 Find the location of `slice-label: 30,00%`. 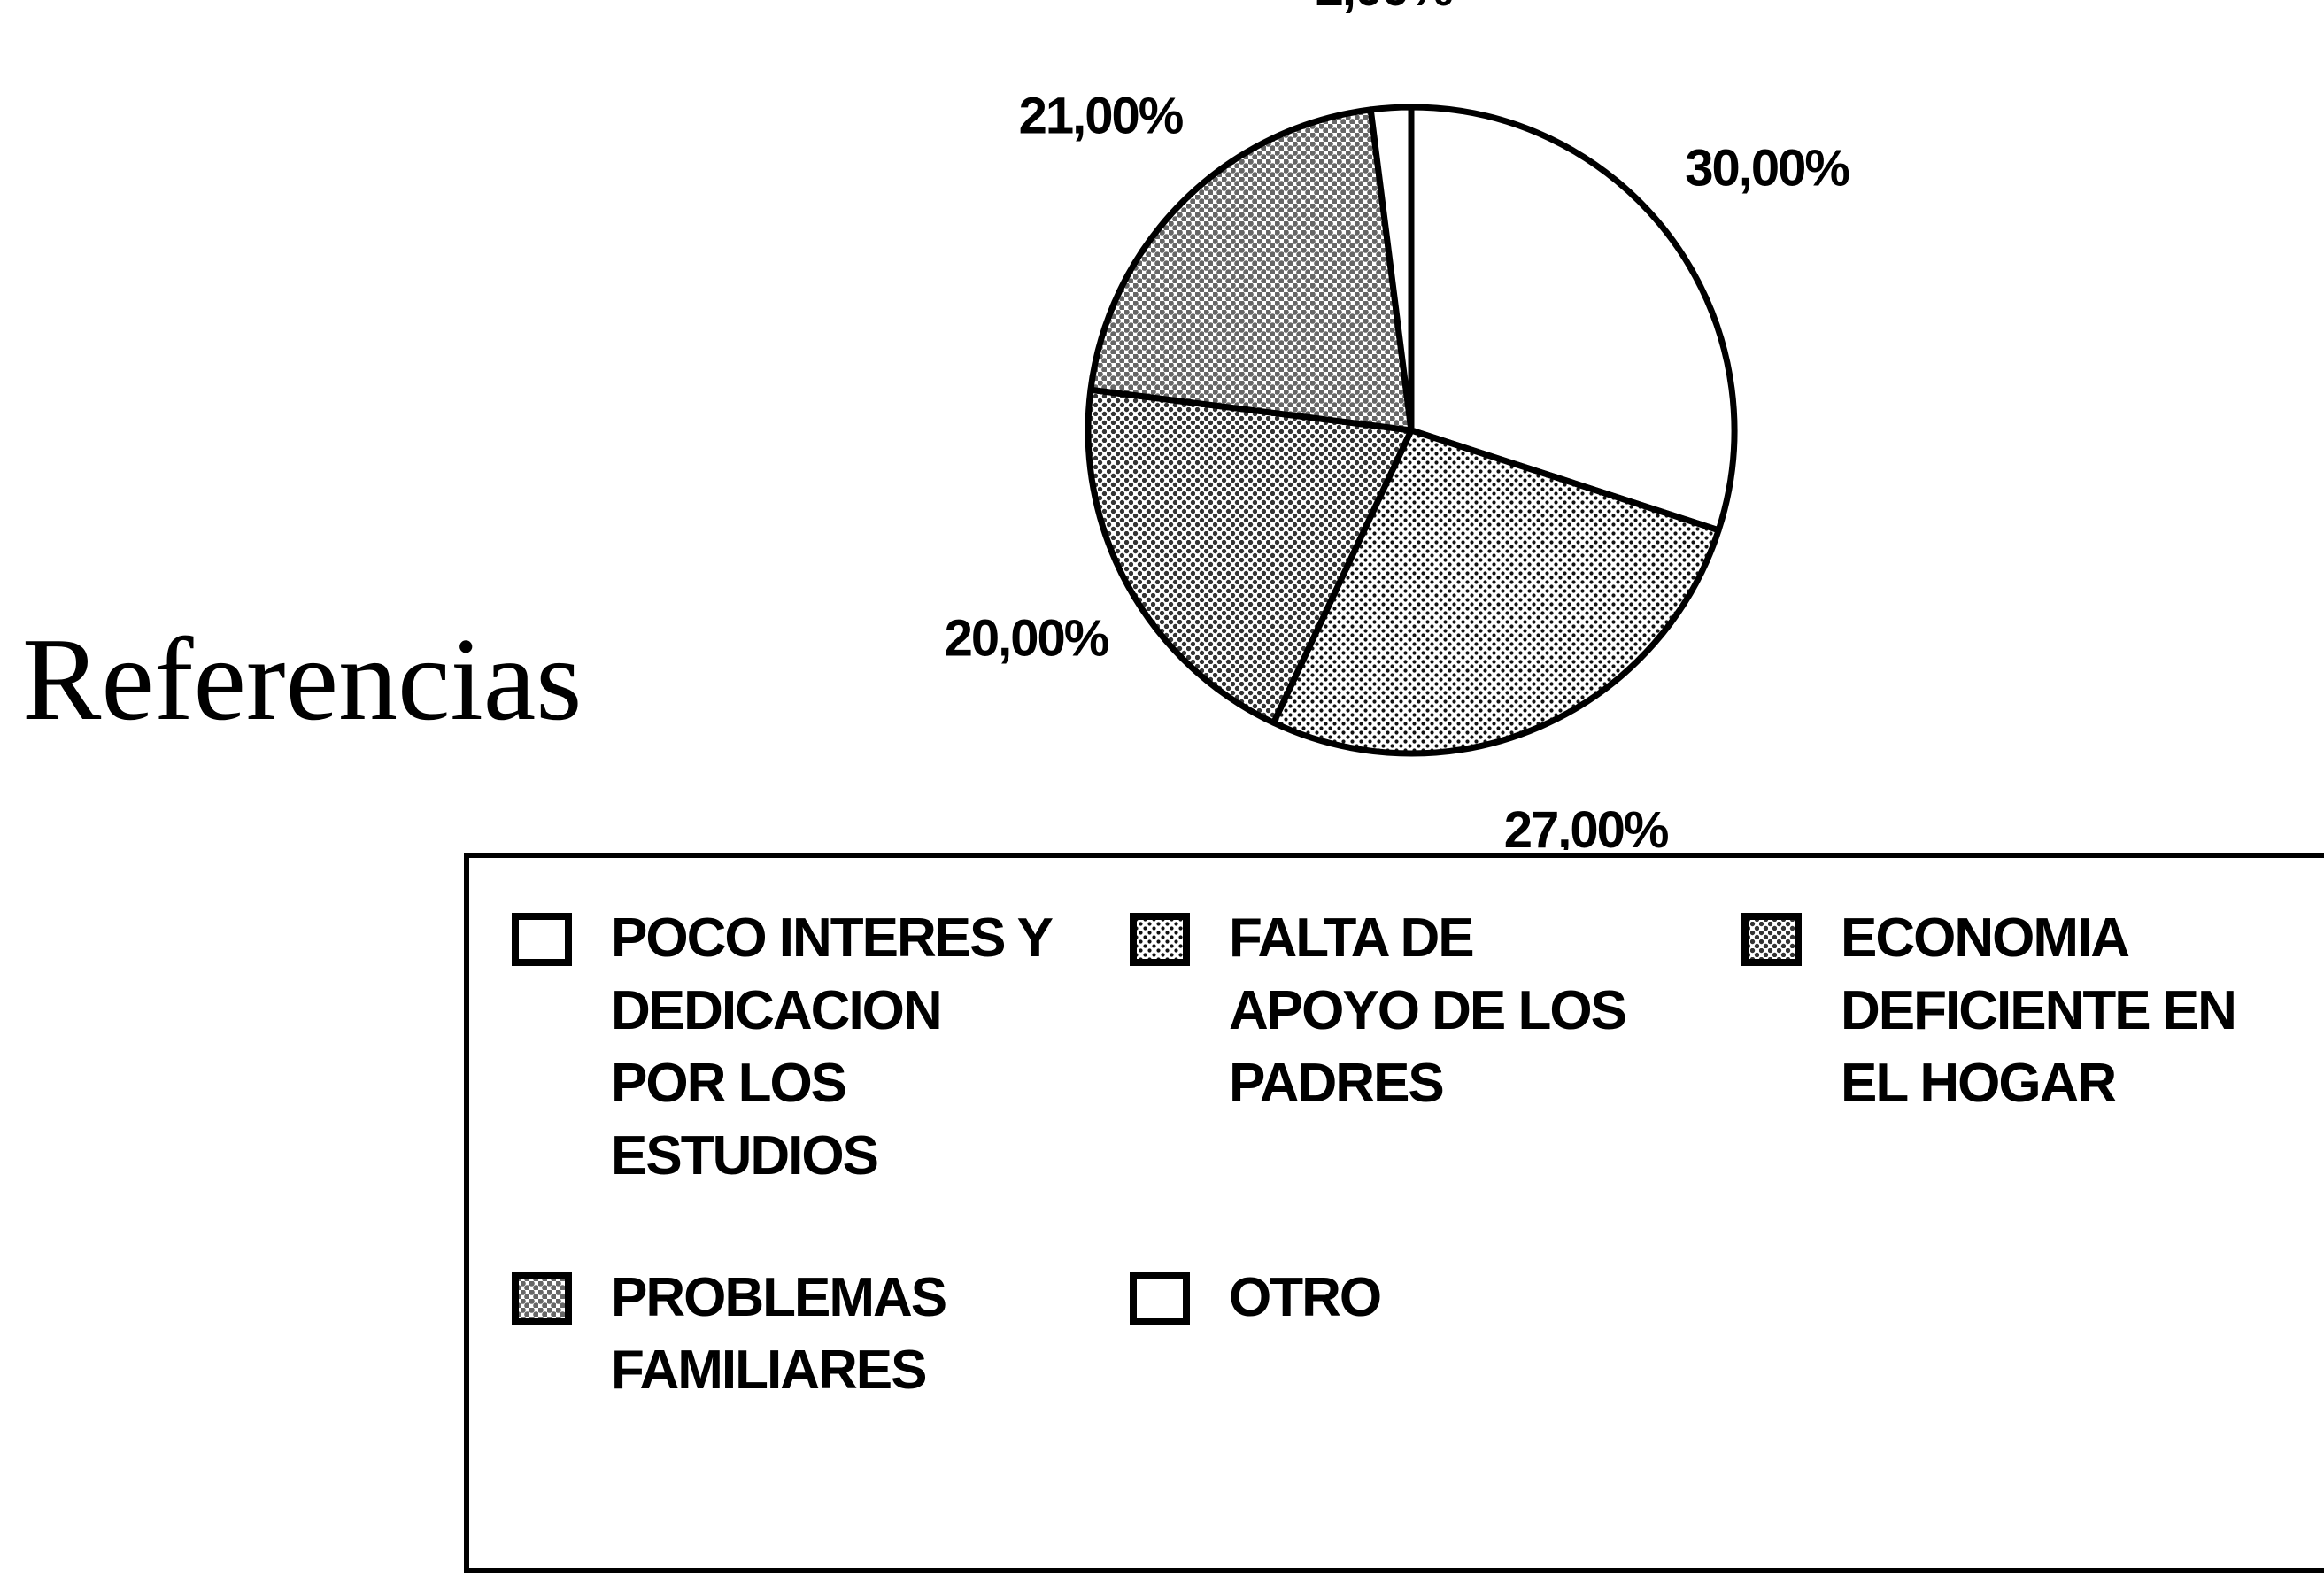

slice-label: 30,00% is located at coordinates (1767, 168).